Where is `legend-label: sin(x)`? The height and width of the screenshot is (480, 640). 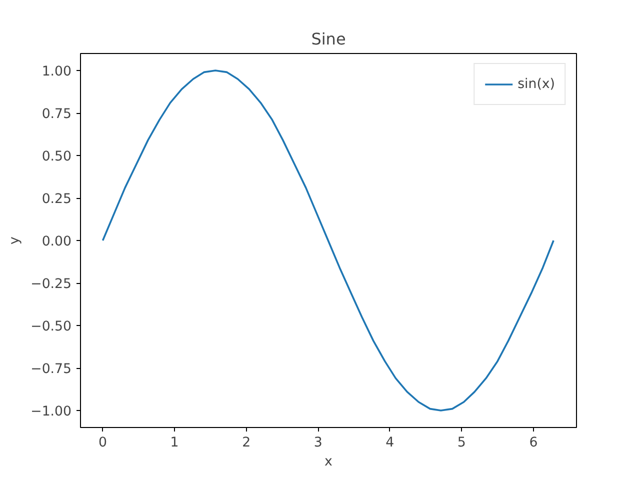
legend-label: sin(x) is located at coordinates (536, 84).